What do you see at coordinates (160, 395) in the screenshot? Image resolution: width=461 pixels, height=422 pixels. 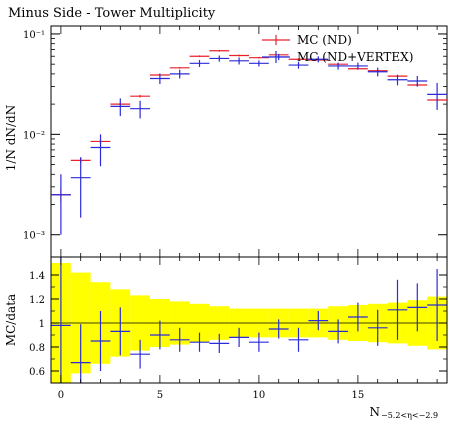 I see `x-tick-label: 5` at bounding box center [160, 395].